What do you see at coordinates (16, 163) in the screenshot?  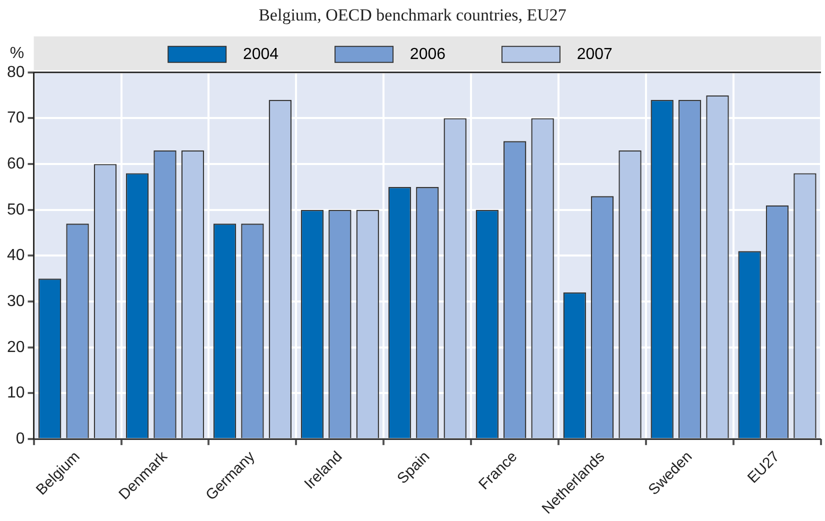 I see `y-tick-label: 60` at bounding box center [16, 163].